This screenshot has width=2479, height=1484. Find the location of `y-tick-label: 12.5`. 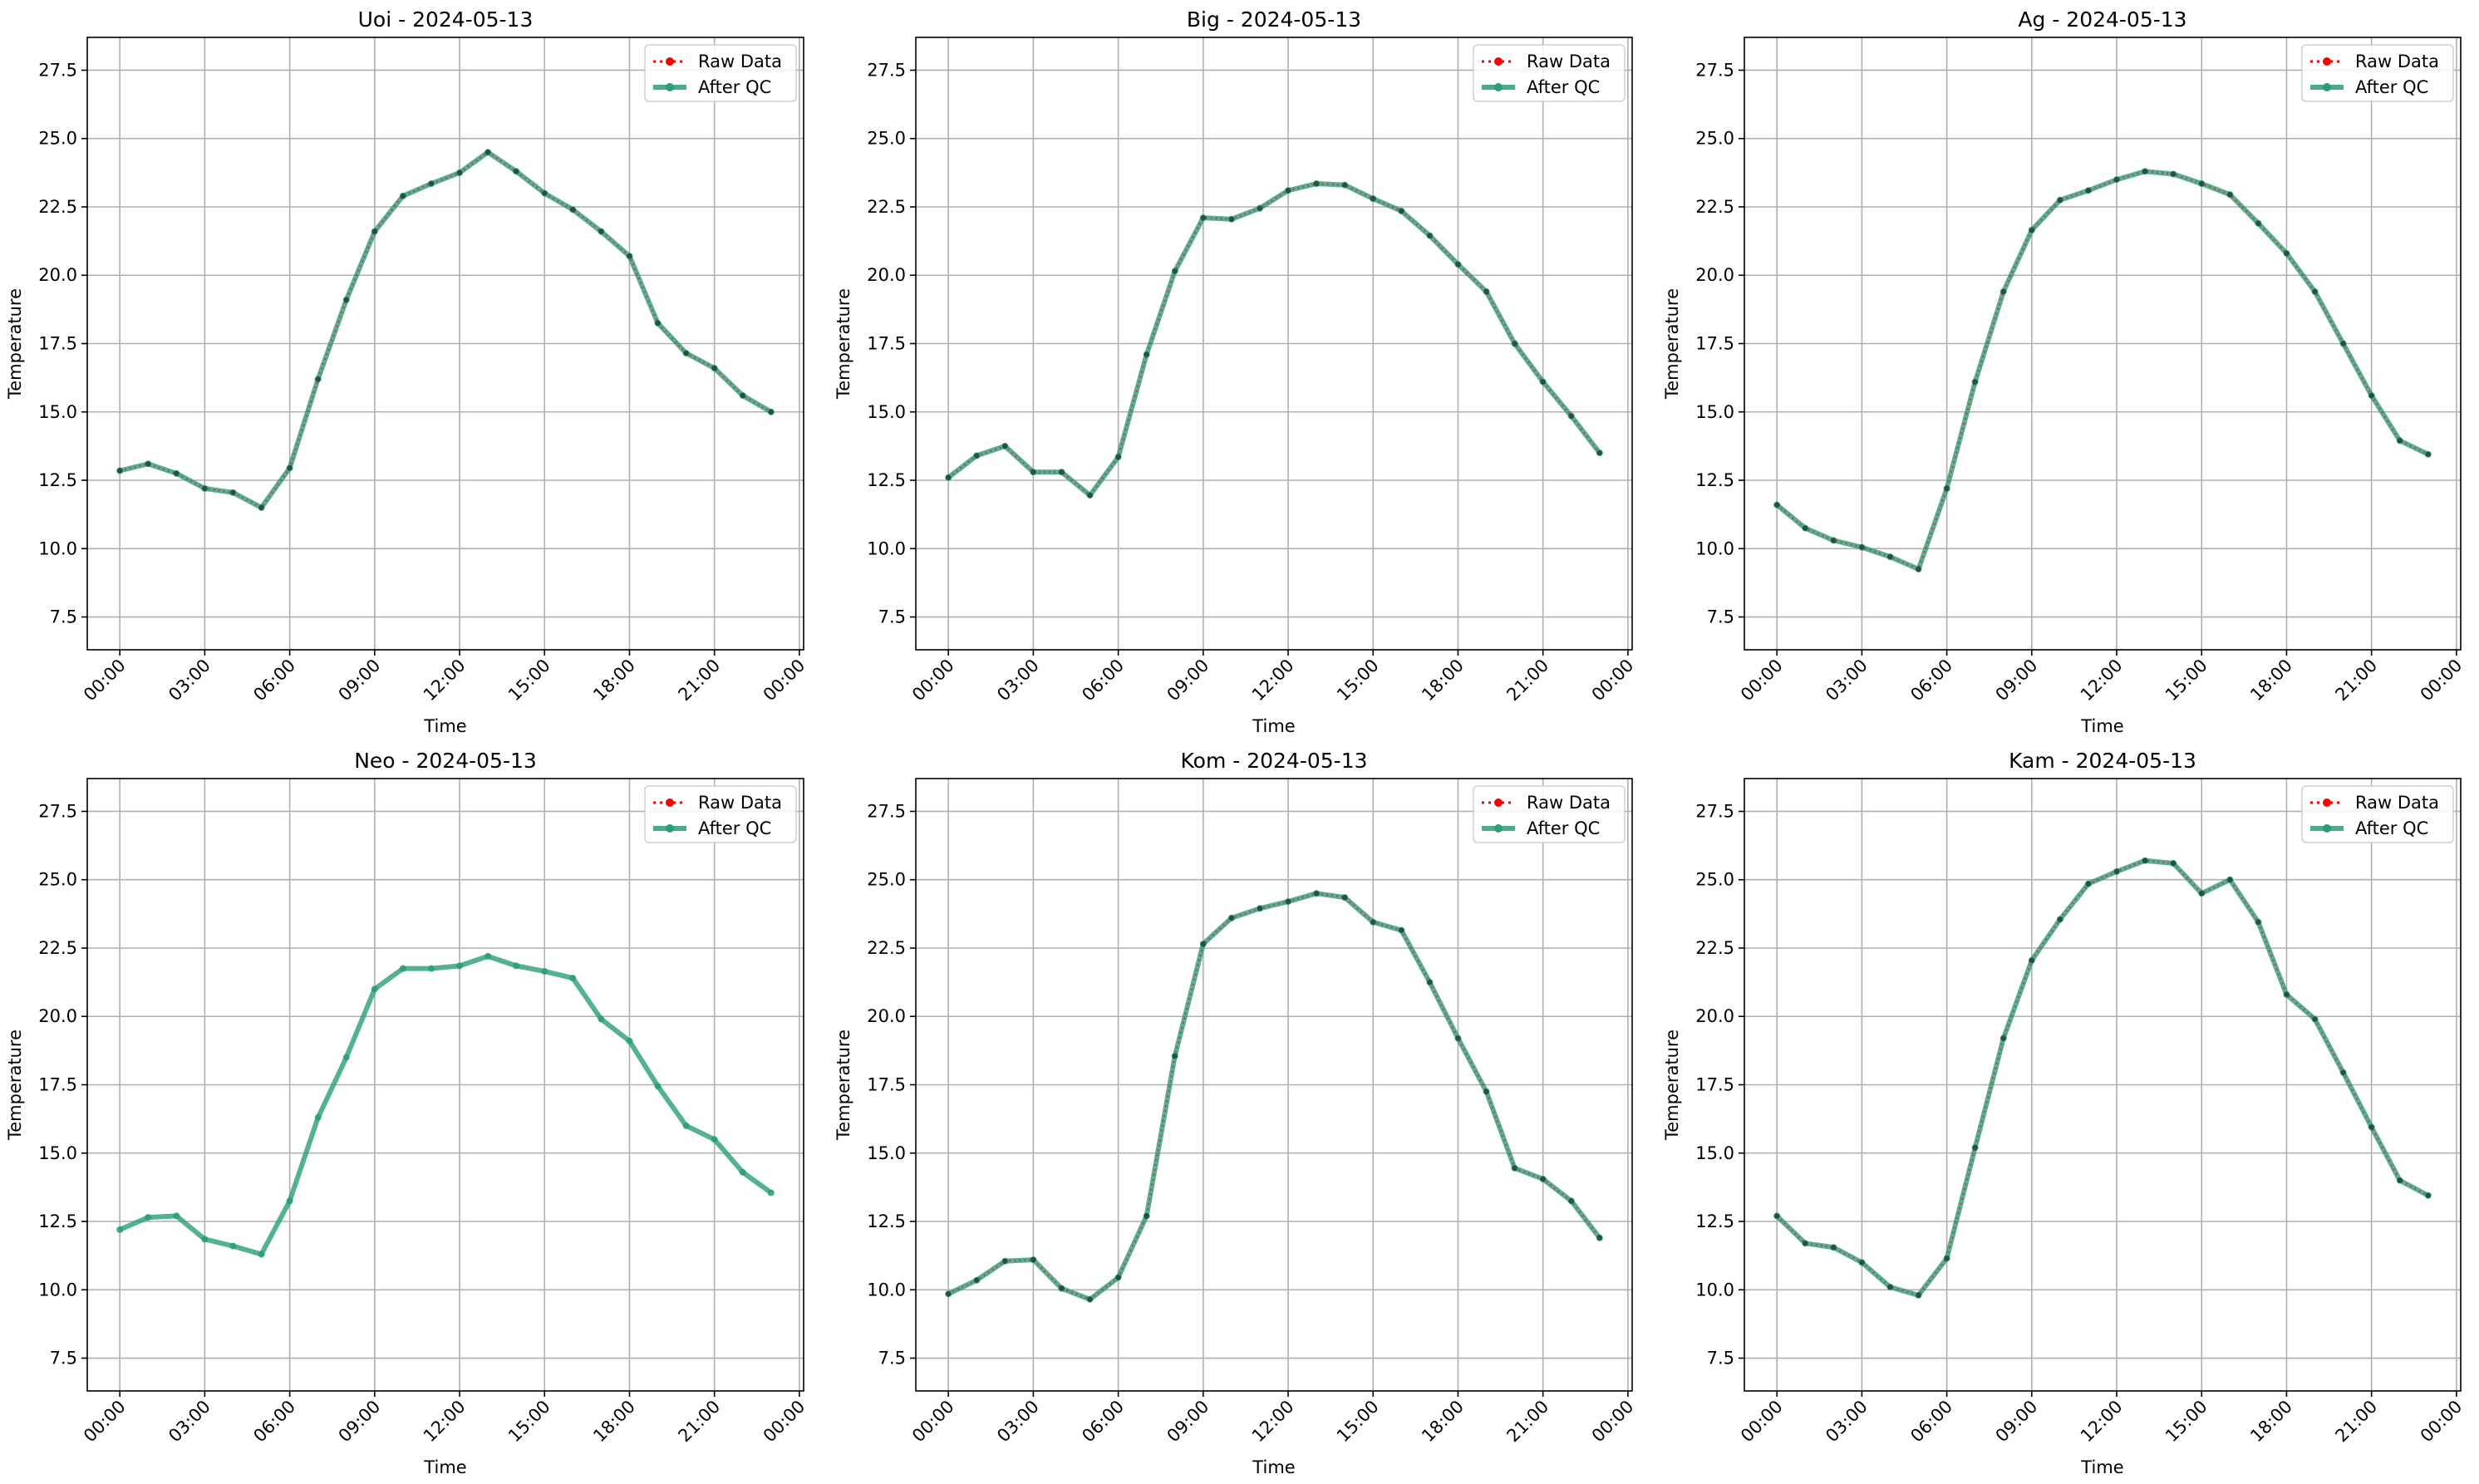

y-tick-label: 12.5 is located at coordinates (1715, 1221).